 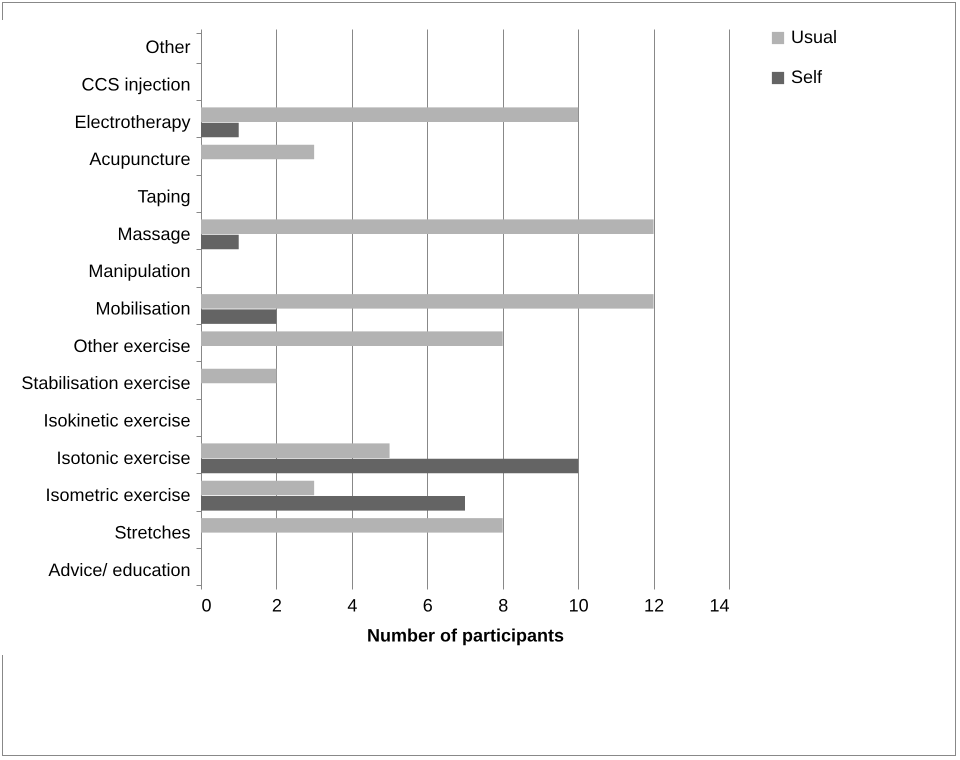 What do you see at coordinates (153, 234) in the screenshot?
I see `y-tick-label: Massage` at bounding box center [153, 234].